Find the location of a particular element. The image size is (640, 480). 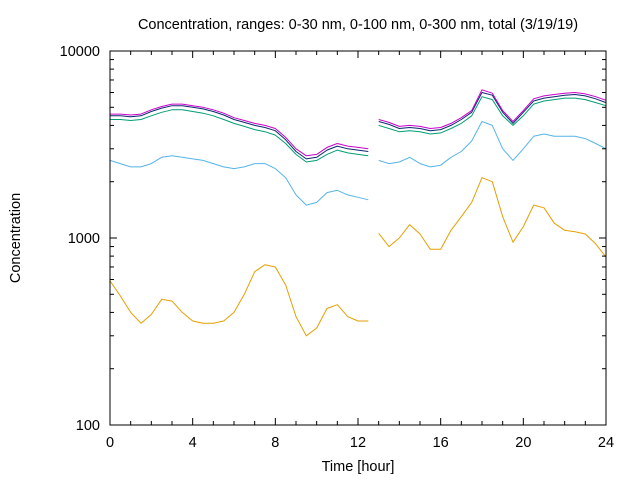

x-tick-label: 0 is located at coordinates (110, 443).